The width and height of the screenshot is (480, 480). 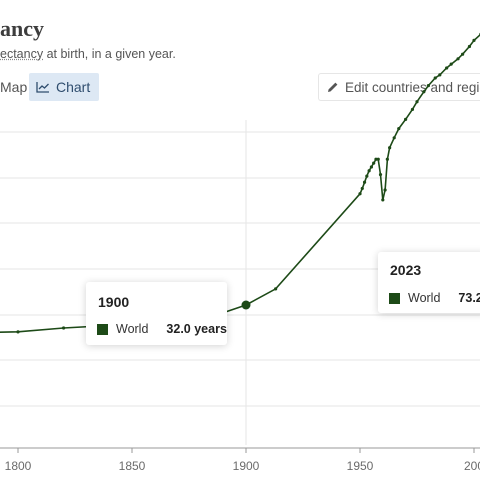 I want to click on tooltip-2023-value: 73.2 y, so click(x=469, y=298).